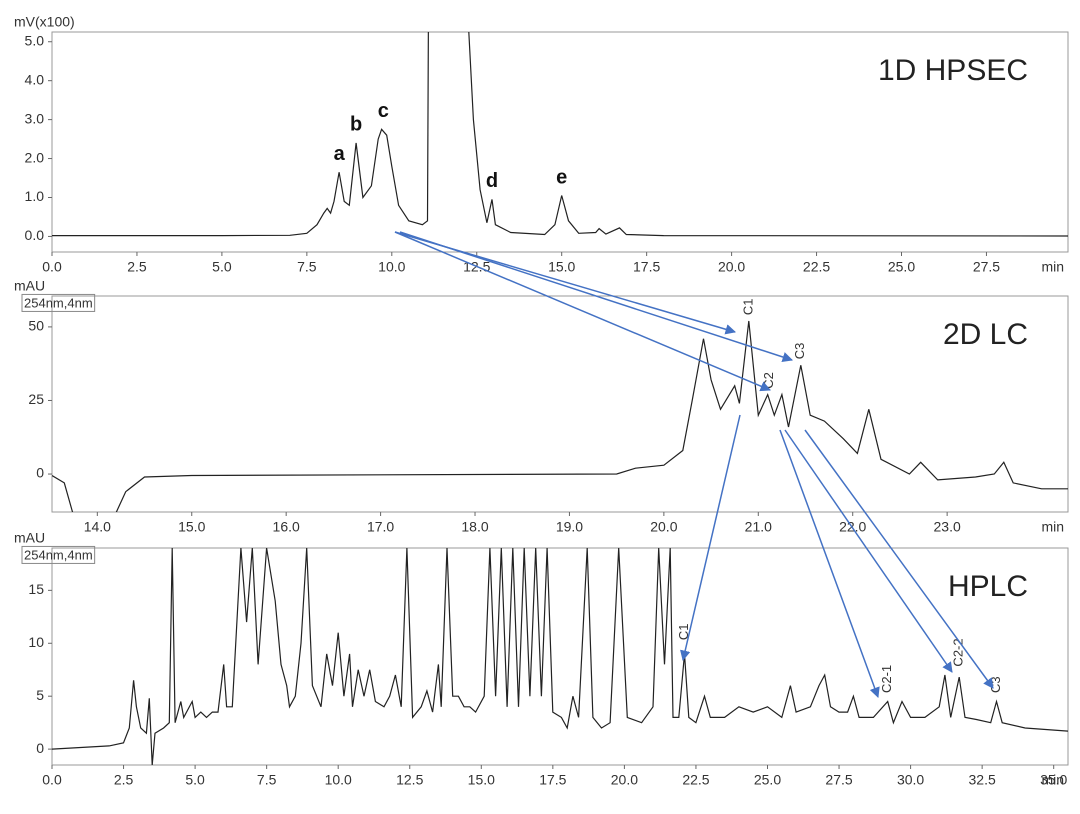 The image size is (1080, 814). I want to click on peak-label: e, so click(561, 177).